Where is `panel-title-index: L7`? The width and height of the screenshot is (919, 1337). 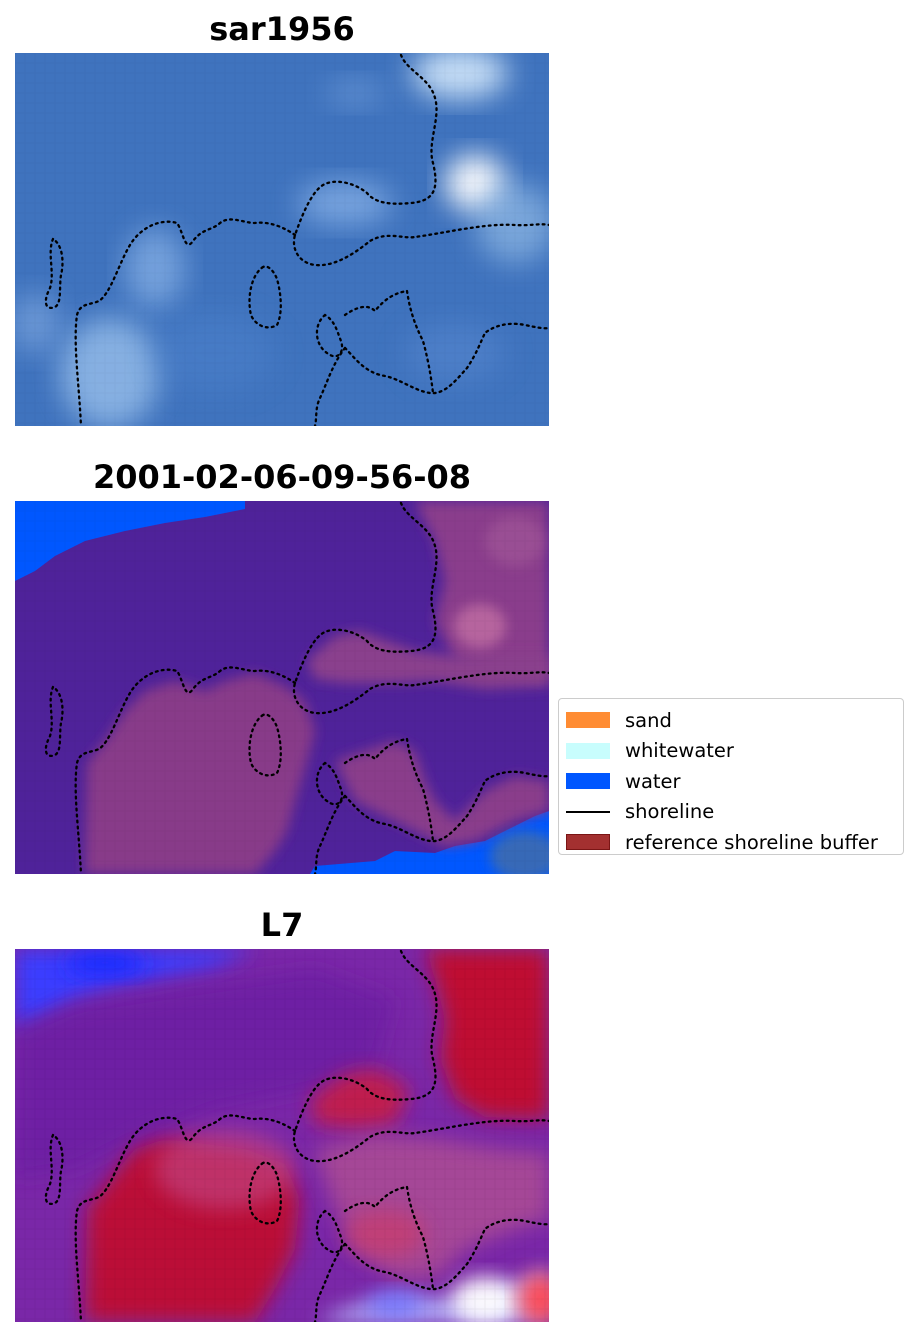
panel-title-index: L7 is located at coordinates (282, 925).